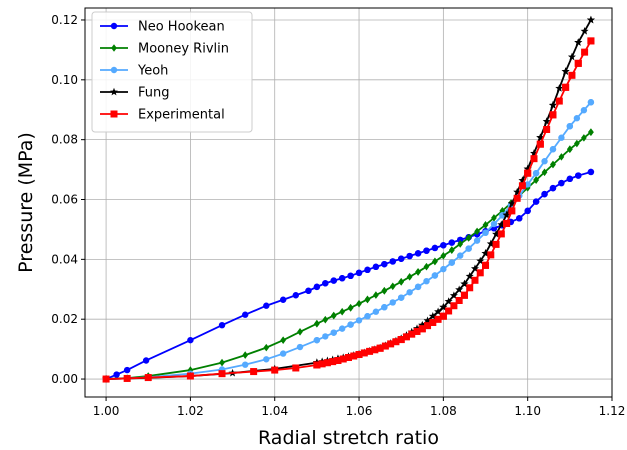 The width and height of the screenshot is (627, 450). What do you see at coordinates (114, 114) in the screenshot?
I see `legend-marker-experimental` at bounding box center [114, 114].